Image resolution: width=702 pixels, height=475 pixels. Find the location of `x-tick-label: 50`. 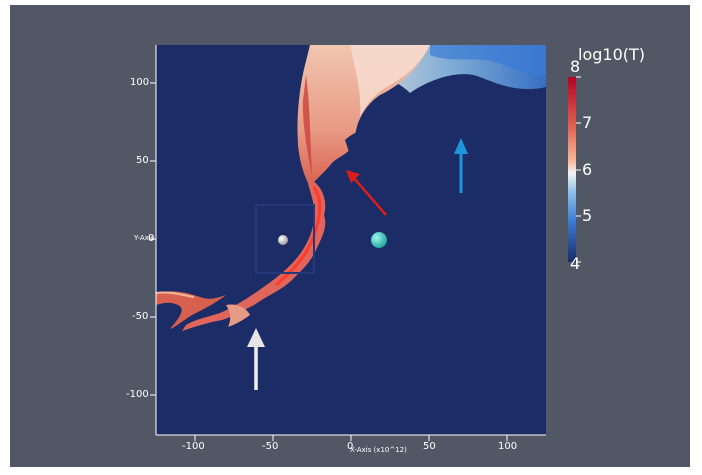

x-tick-label: 50 is located at coordinates (429, 446).